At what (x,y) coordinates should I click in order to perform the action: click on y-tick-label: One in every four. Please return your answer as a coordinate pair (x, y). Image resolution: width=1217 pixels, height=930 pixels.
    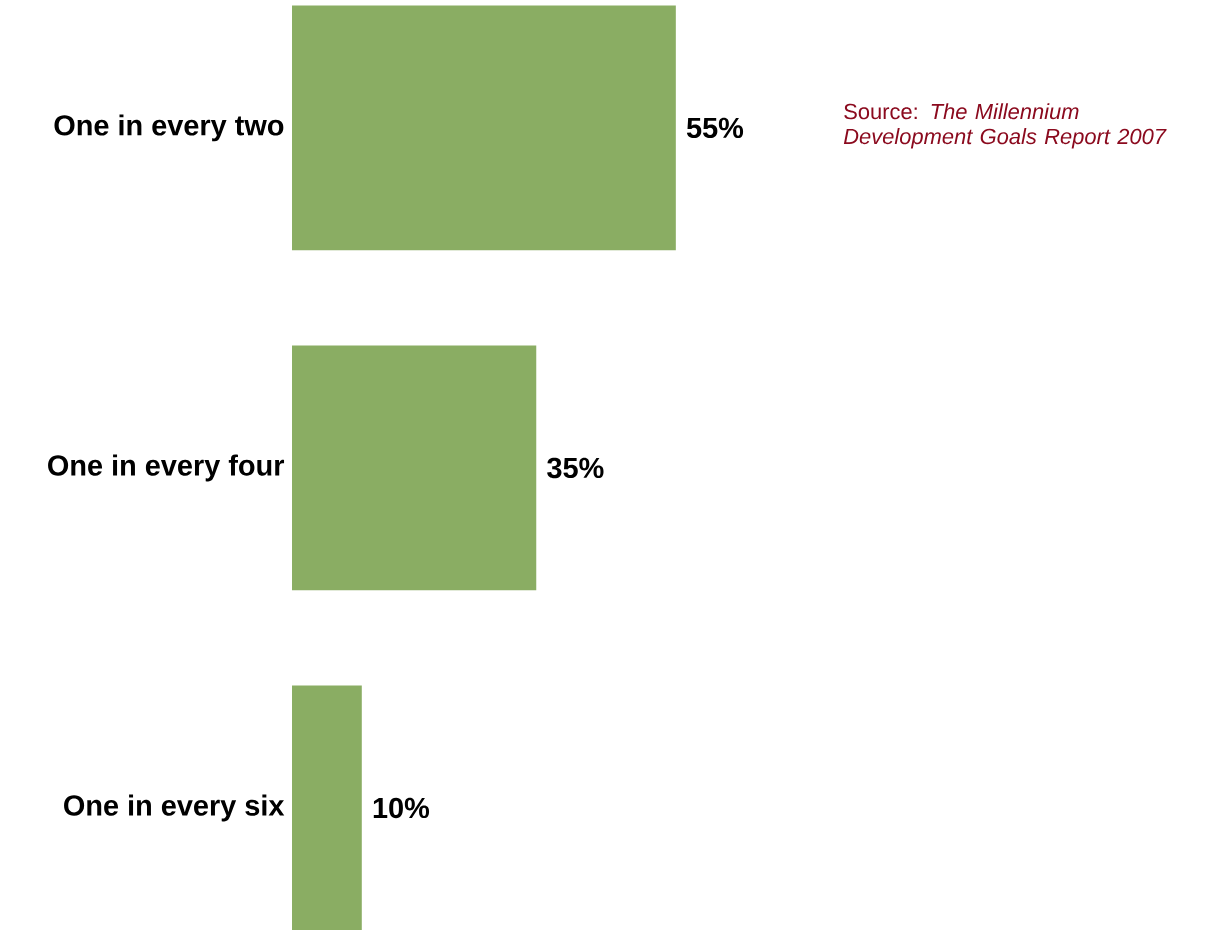
    Looking at the image, I should click on (166, 468).